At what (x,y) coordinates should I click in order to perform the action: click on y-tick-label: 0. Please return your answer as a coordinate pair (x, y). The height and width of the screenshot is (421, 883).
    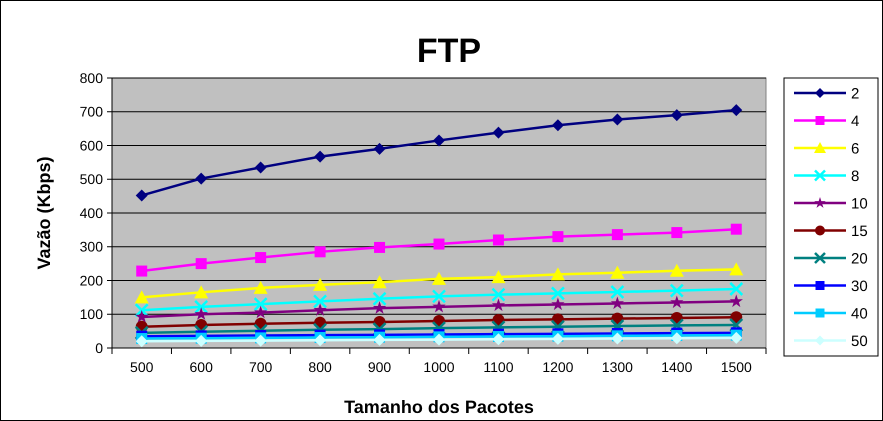
    Looking at the image, I should click on (99, 348).